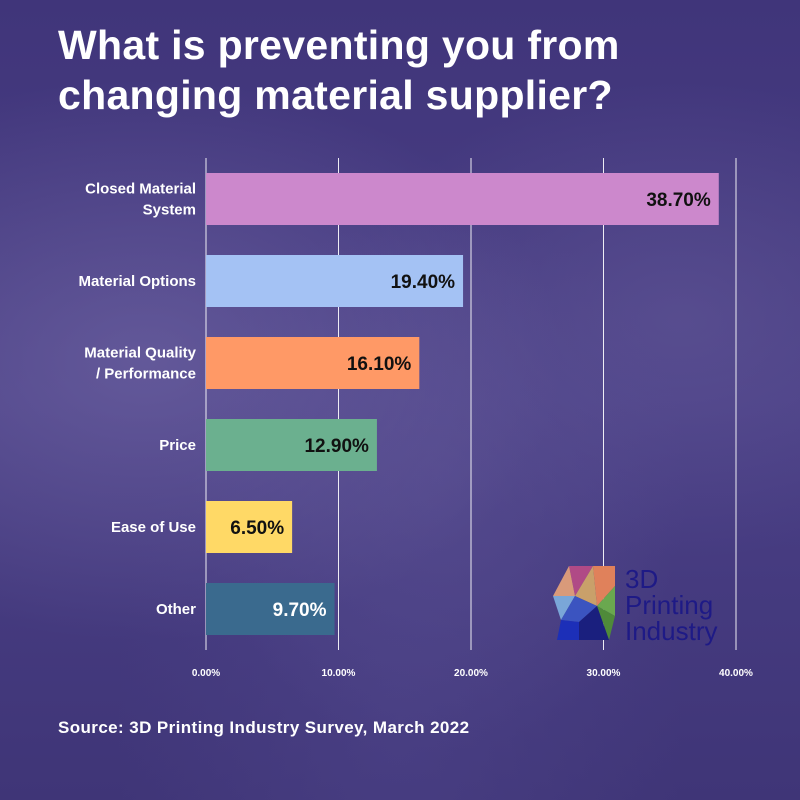  Describe the element at coordinates (336, 446) in the screenshot. I see `data-label: 12.90%` at that location.